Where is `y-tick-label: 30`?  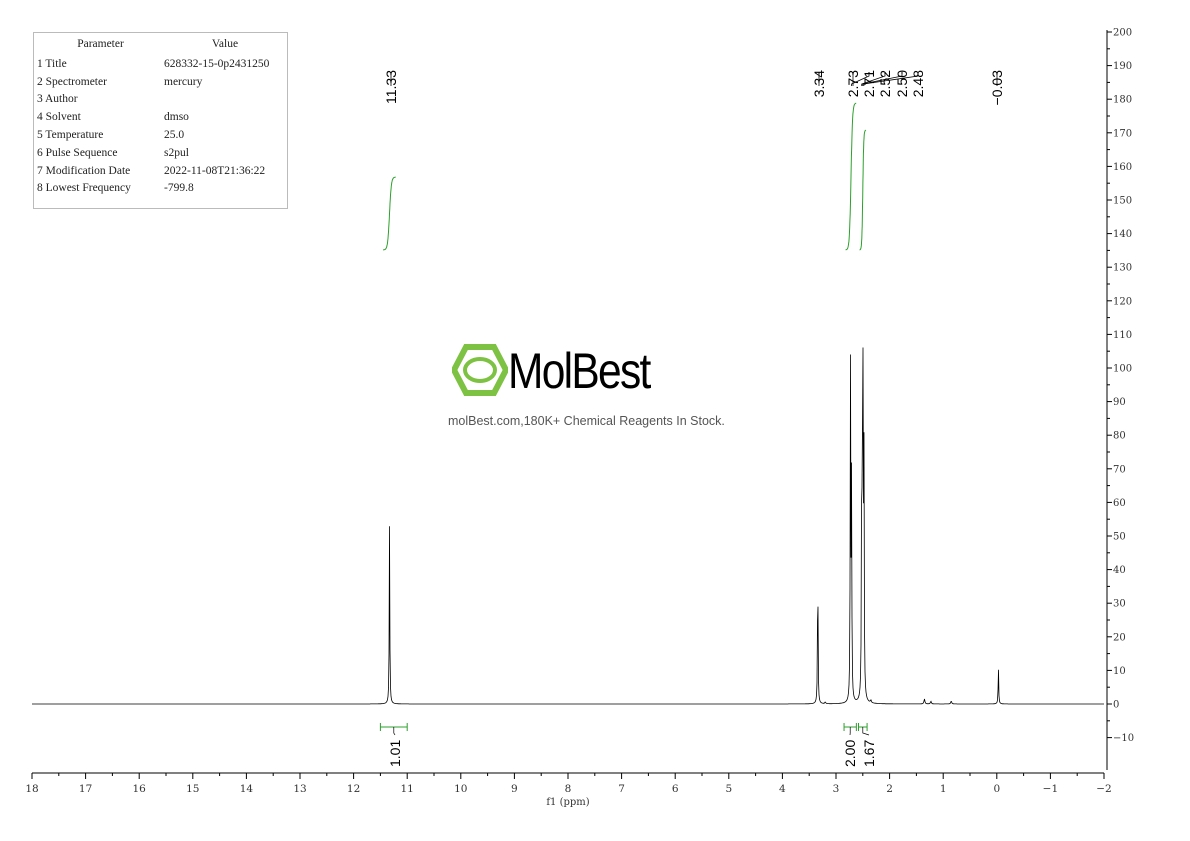 y-tick-label: 30 is located at coordinates (1119, 604).